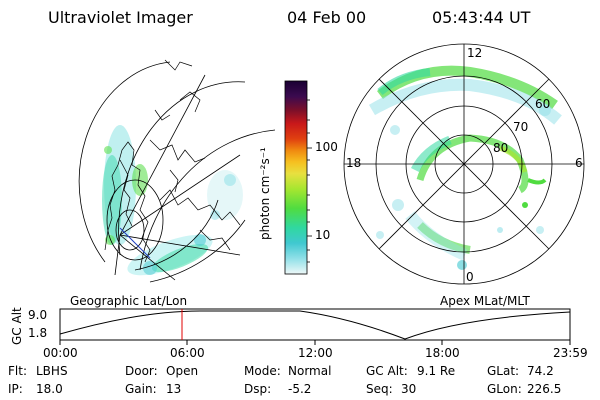  Describe the element at coordinates (300, 389) in the screenshot. I see `status-dsp-value: -5.2` at that location.